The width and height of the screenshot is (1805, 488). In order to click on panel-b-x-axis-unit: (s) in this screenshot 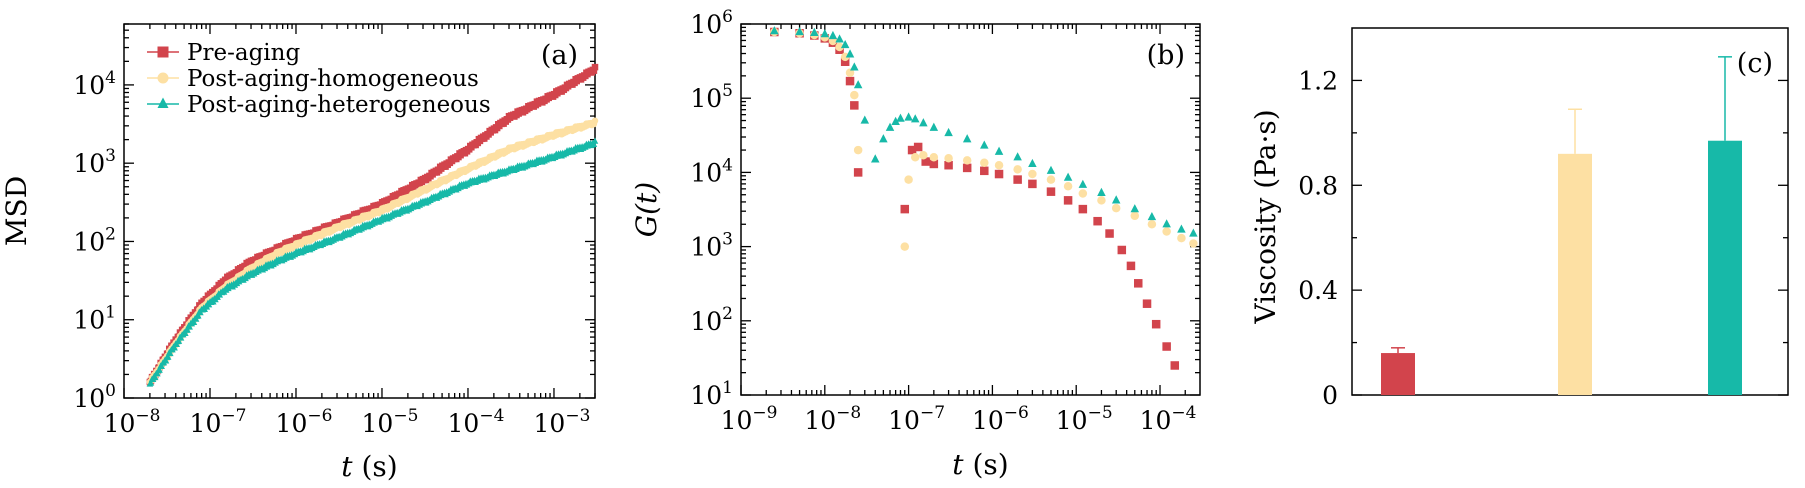, I will do `click(986, 464)`.